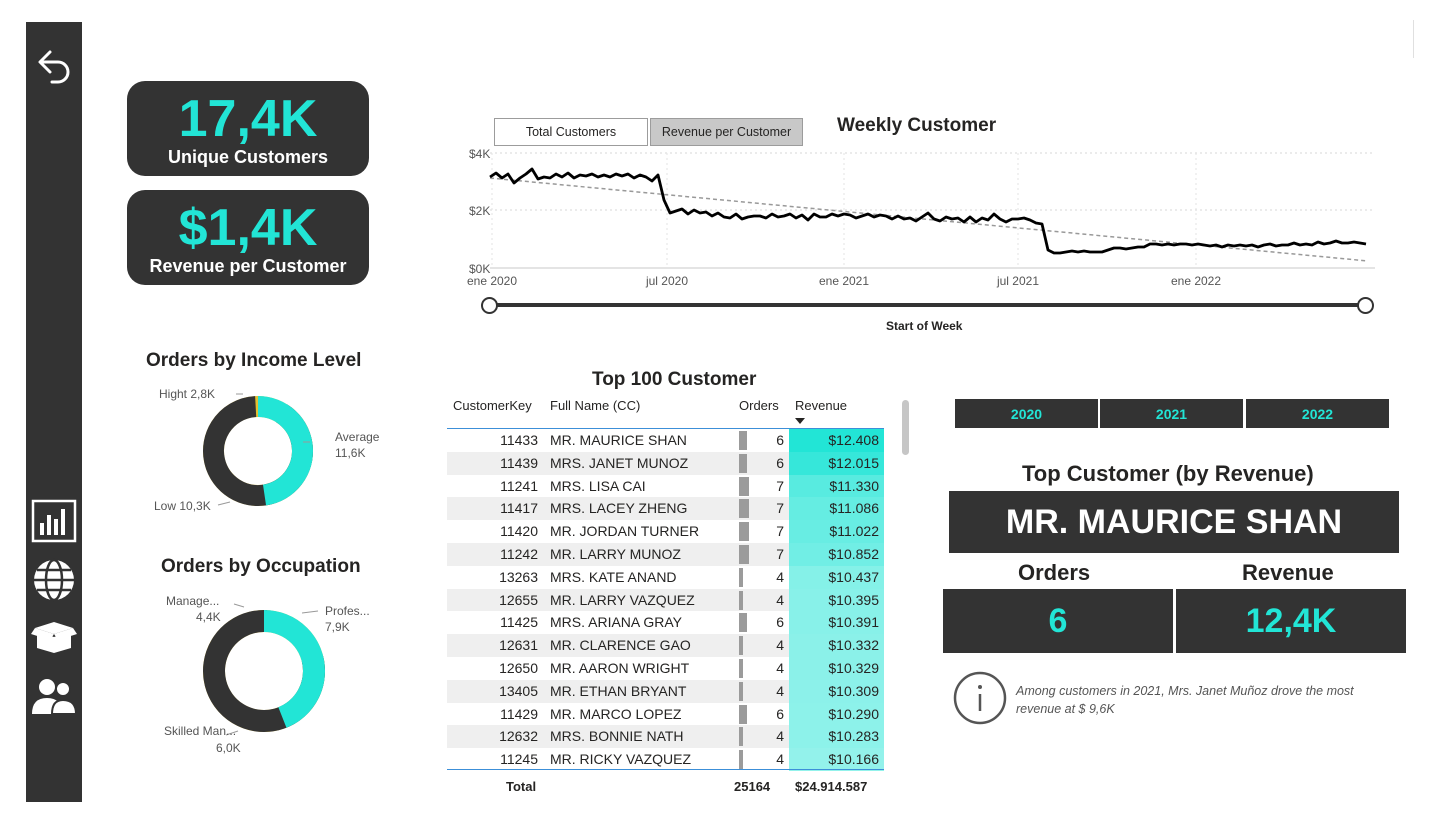  I want to click on header-fullname: Full Name (CC), so click(595, 405).